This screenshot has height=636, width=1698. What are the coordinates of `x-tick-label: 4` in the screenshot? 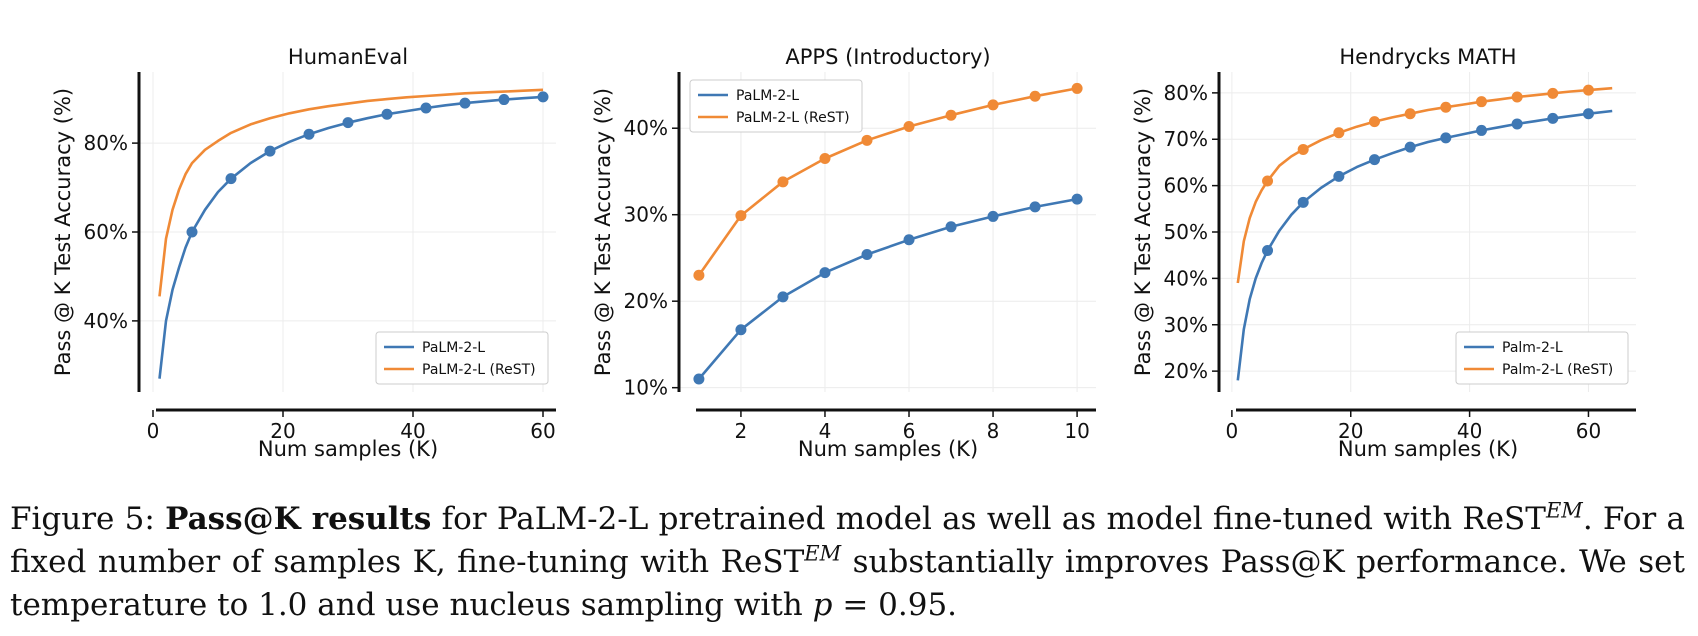 It's located at (825, 431).